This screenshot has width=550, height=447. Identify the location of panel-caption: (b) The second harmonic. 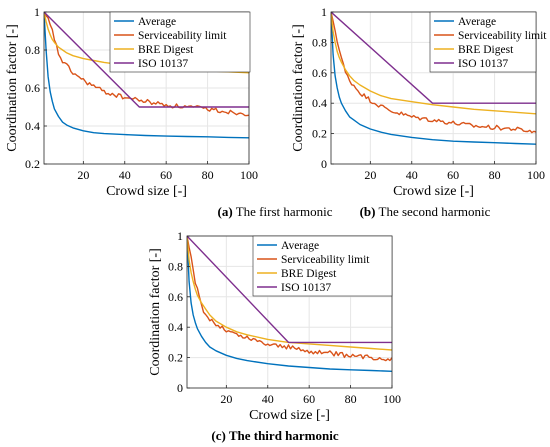
(425, 211).